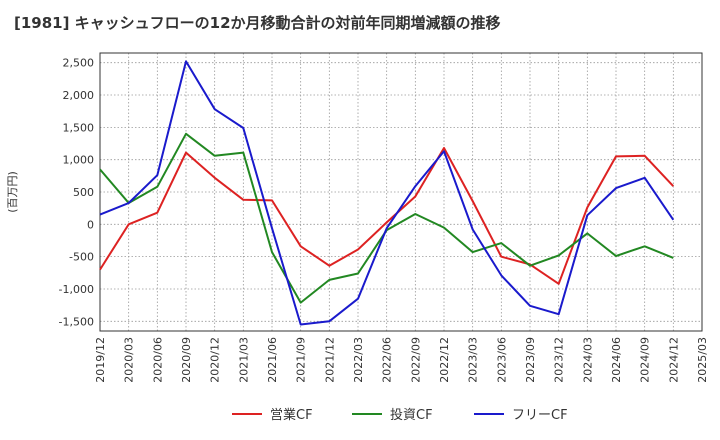  What do you see at coordinates (415, 360) in the screenshot?
I see `x-tick-label: 2022/09` at bounding box center [415, 360].